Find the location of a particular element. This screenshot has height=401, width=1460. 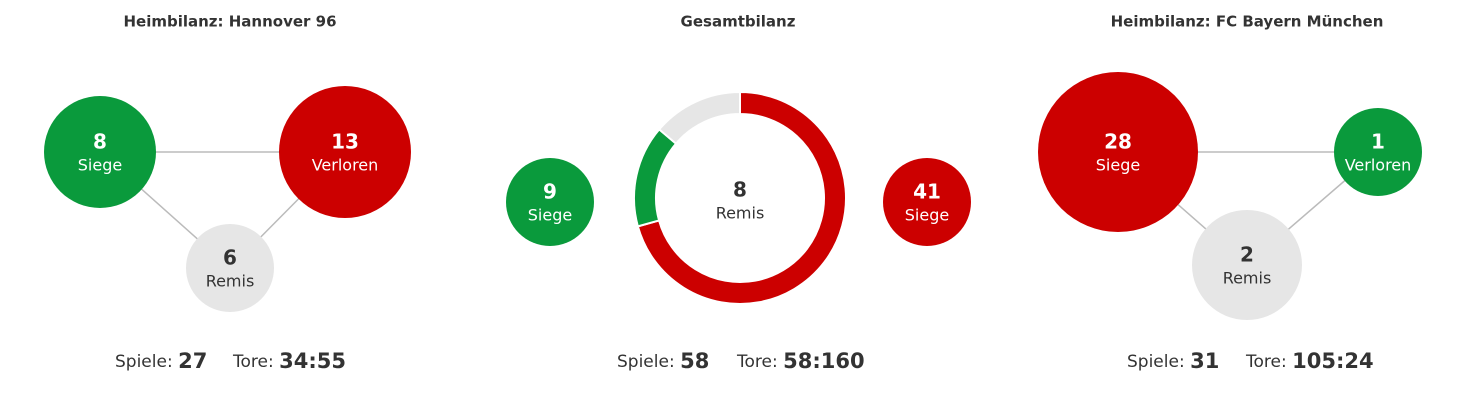

stat-value: 34:55 is located at coordinates (312, 361).